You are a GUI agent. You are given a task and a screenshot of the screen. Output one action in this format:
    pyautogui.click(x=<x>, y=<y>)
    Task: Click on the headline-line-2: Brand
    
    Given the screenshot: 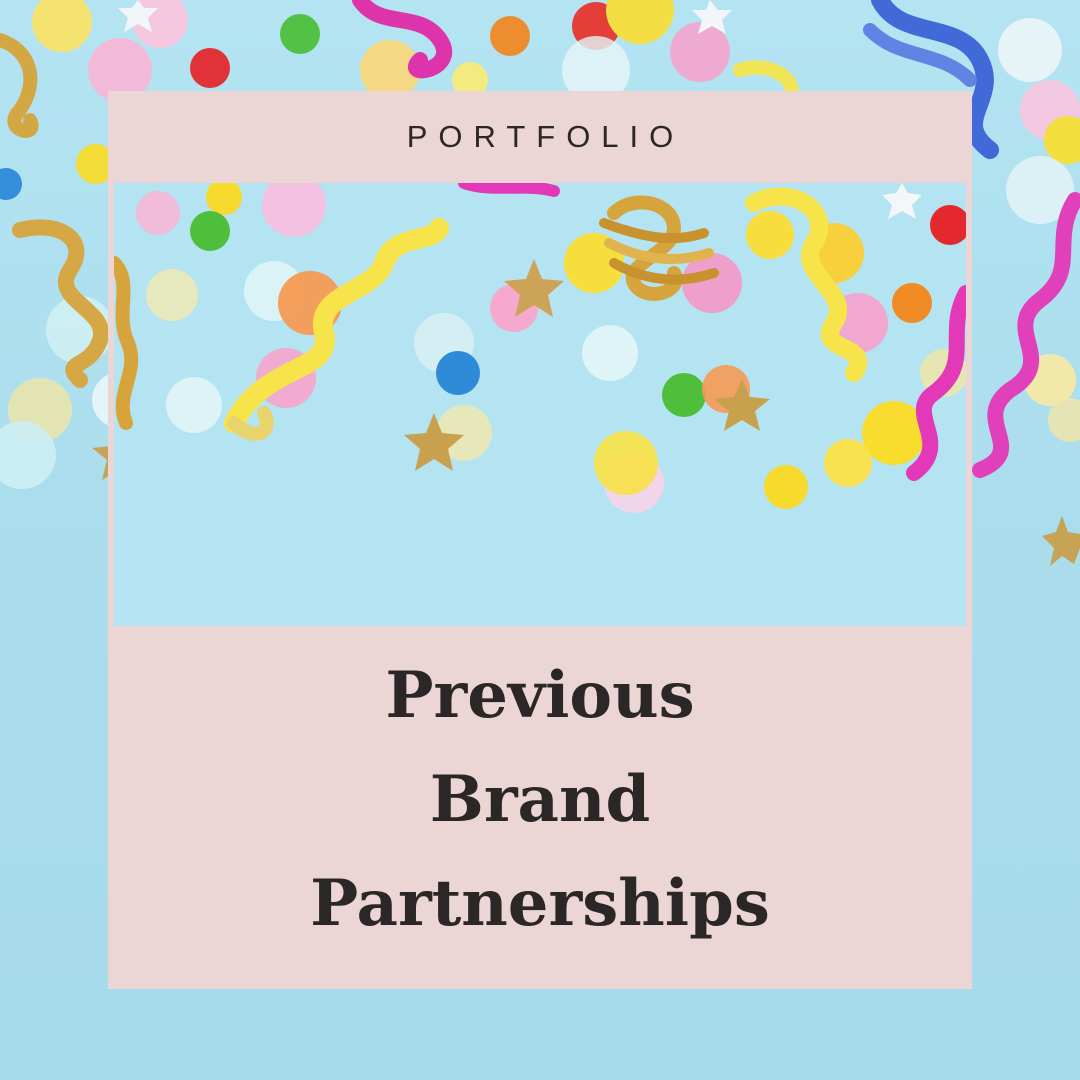 What is the action you would take?
    pyautogui.click(x=540, y=799)
    